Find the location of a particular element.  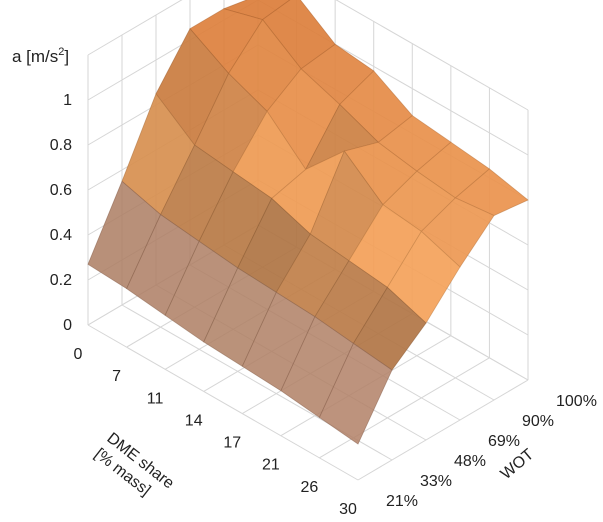

z-tick-label: 0.2 is located at coordinates (61, 280).